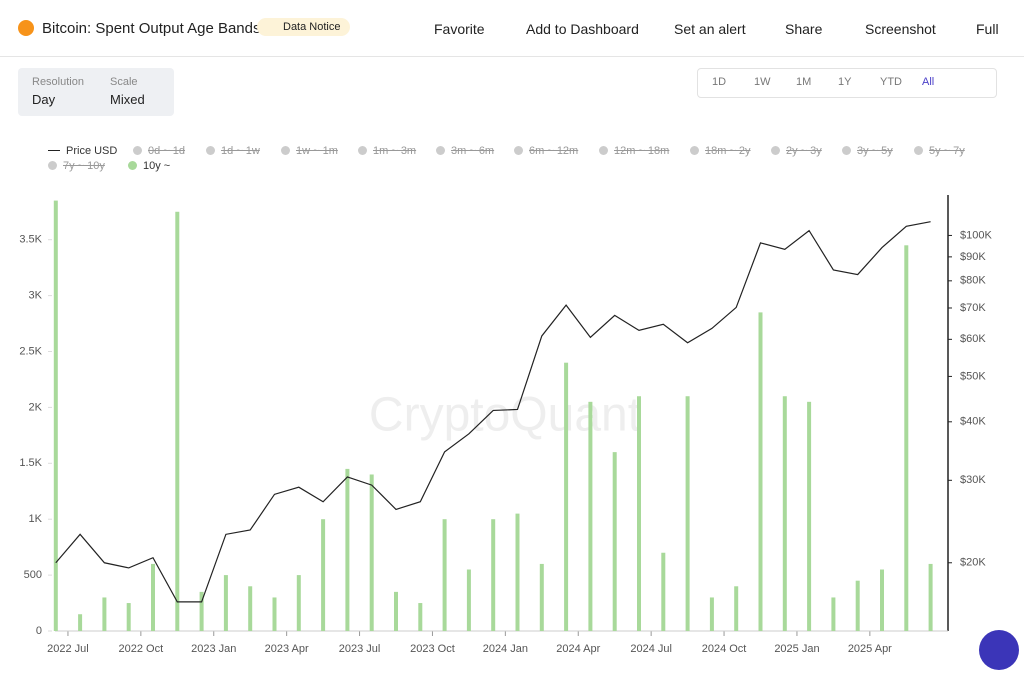 This screenshot has width=1024, height=674. What do you see at coordinates (642, 151) in the screenshot?
I see `legend-label: 12m ~ 18m` at bounding box center [642, 151].